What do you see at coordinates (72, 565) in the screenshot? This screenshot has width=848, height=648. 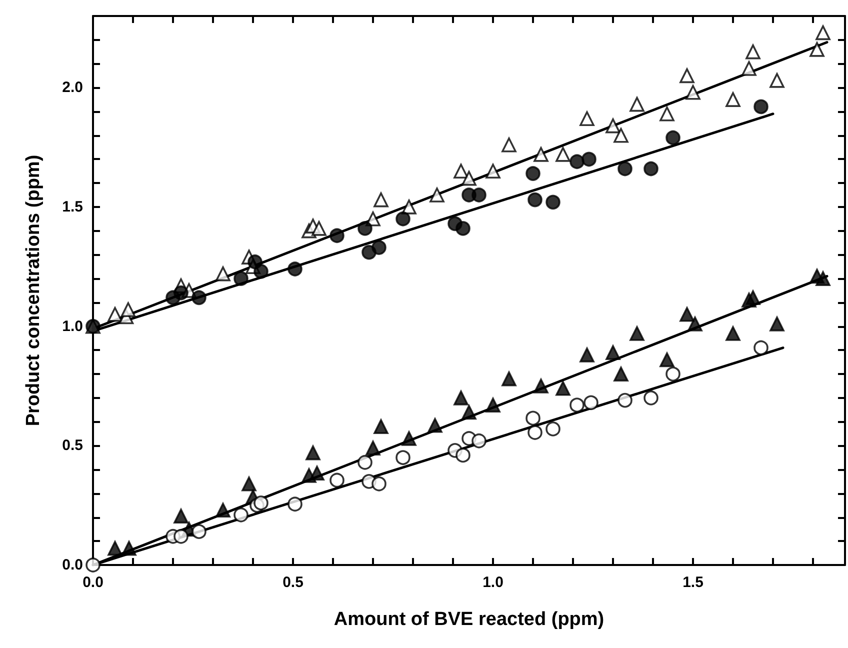 I see `y-tick-label: 0.0` at bounding box center [72, 565].